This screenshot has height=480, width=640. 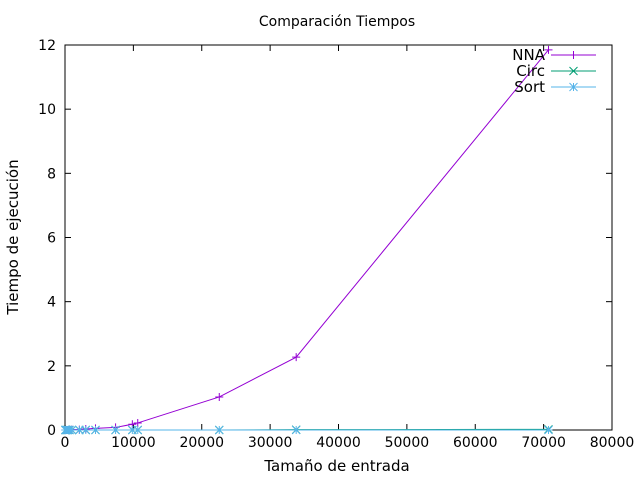 What do you see at coordinates (270, 443) in the screenshot?
I see `x-tick-label: 30000` at bounding box center [270, 443].